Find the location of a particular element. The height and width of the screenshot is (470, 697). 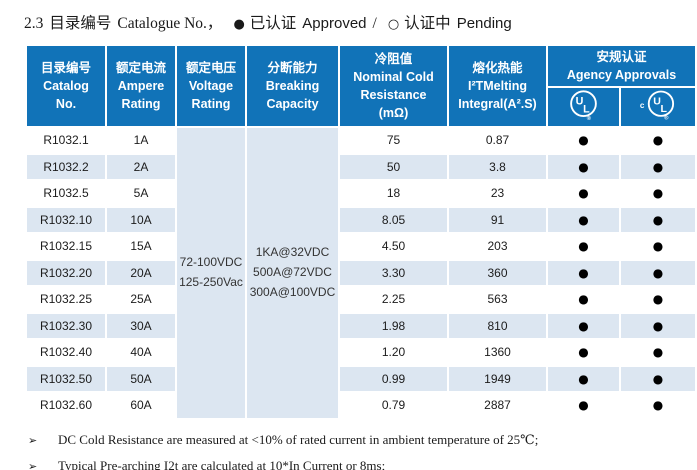

resistance-cell: 0.79 is located at coordinates (393, 405).